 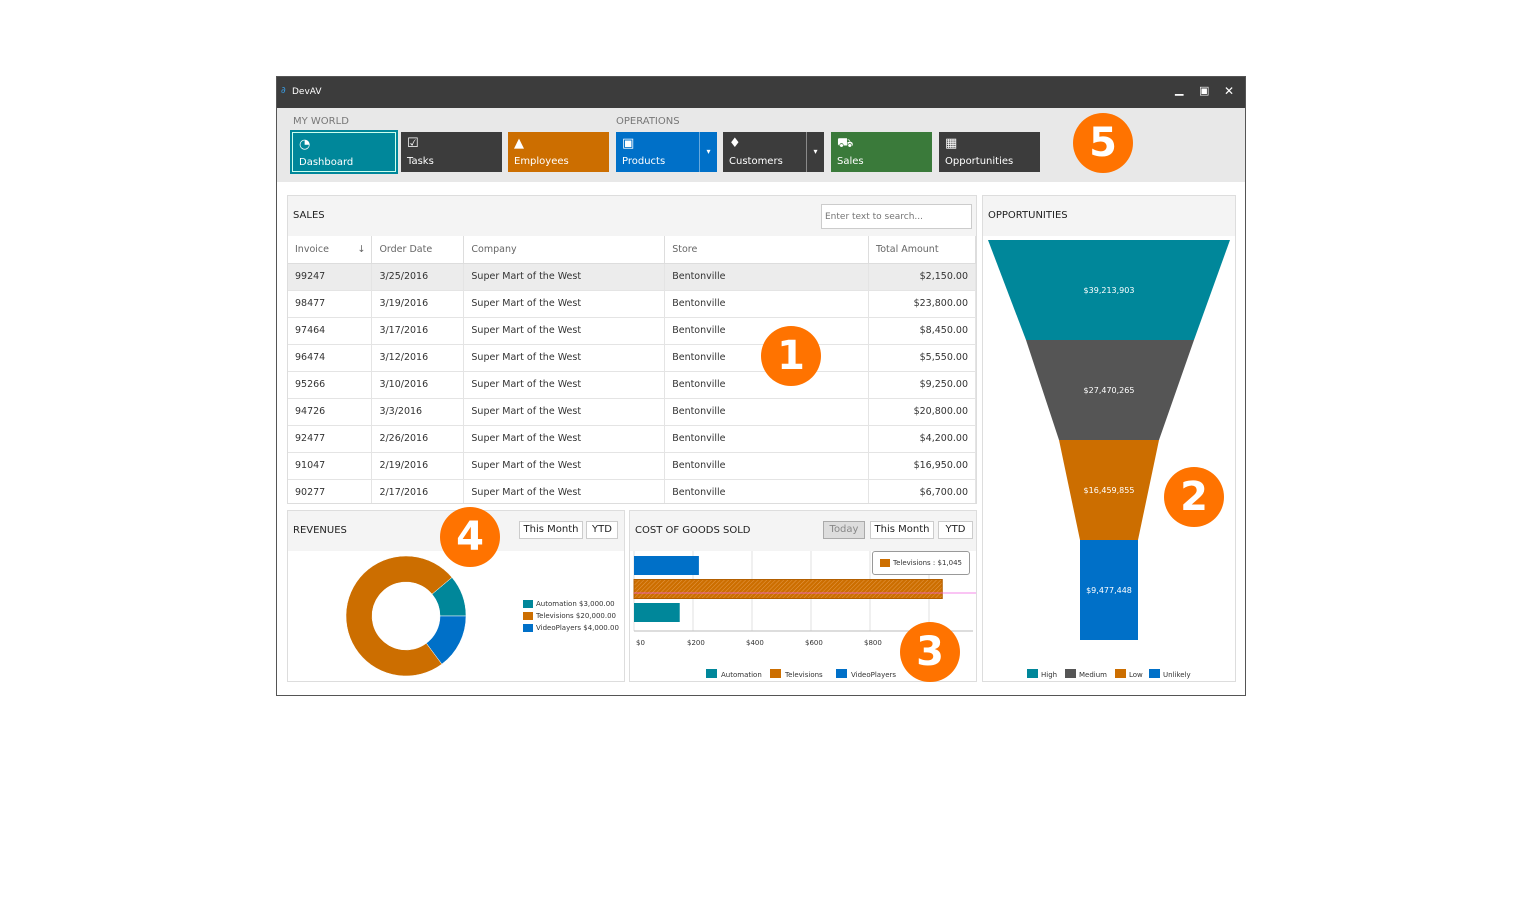 What do you see at coordinates (644, 161) in the screenshot?
I see `tile-label: Products` at bounding box center [644, 161].